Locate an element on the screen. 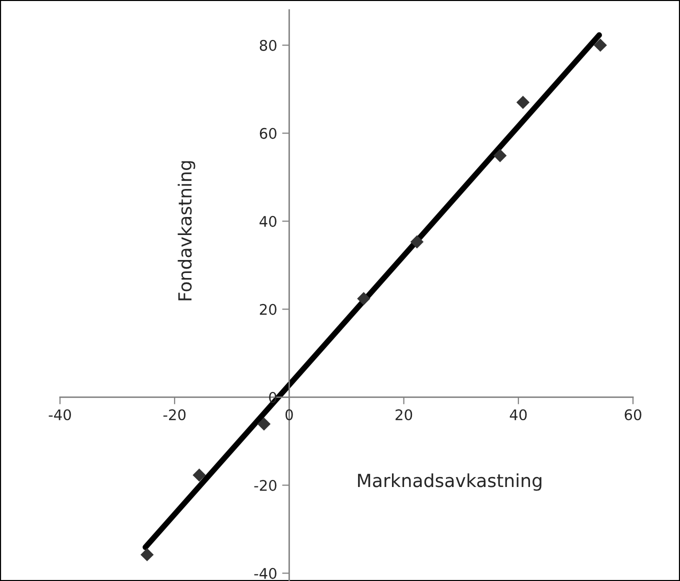 This screenshot has width=680, height=581. x-tick-label: -20 is located at coordinates (174, 414).